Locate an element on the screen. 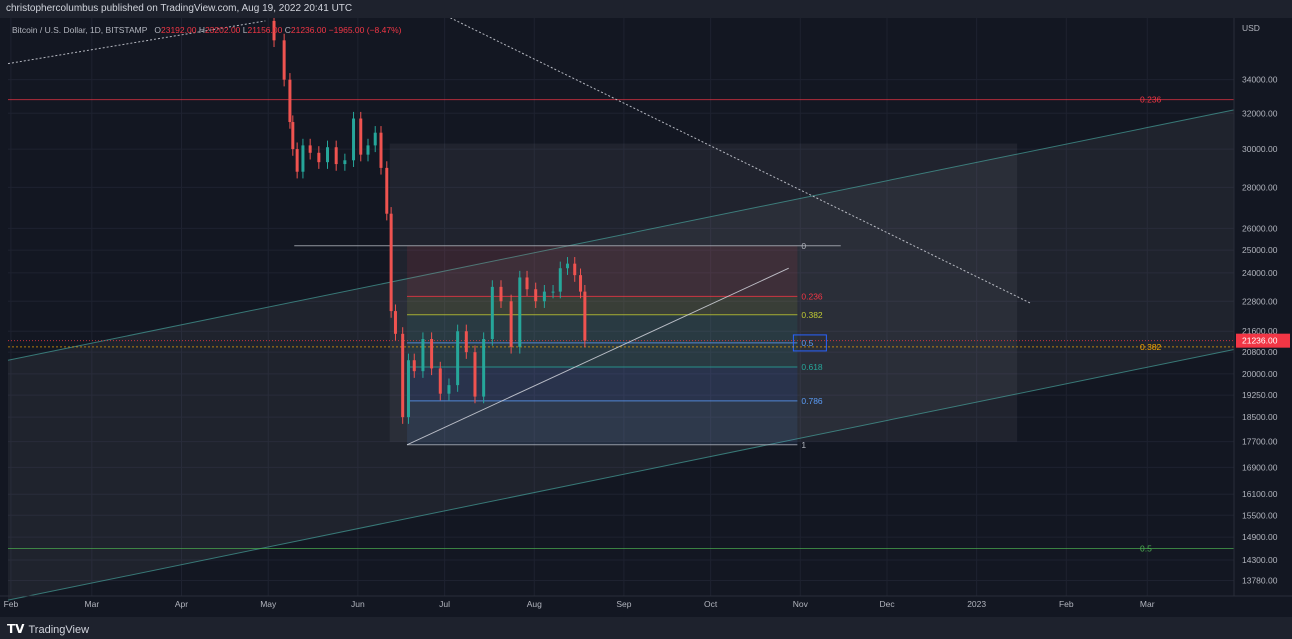 This screenshot has height=639, width=1292. y-tick-label: 16900.00 is located at coordinates (1260, 467).